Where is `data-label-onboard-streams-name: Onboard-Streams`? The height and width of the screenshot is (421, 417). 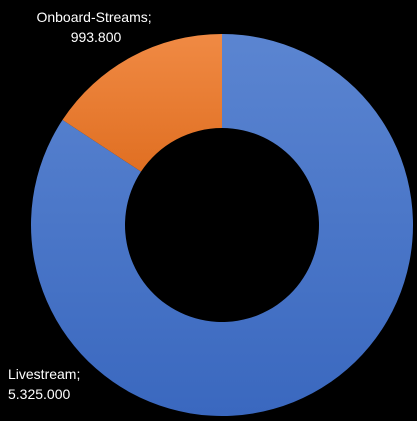
data-label-onboard-streams-name: Onboard-Streams is located at coordinates (91, 17).